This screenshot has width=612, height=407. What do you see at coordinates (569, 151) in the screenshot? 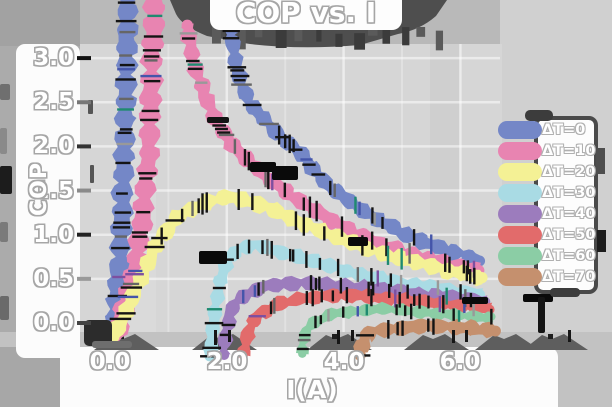
I see `legend-label: ΔT=10` at bounding box center [569, 151].